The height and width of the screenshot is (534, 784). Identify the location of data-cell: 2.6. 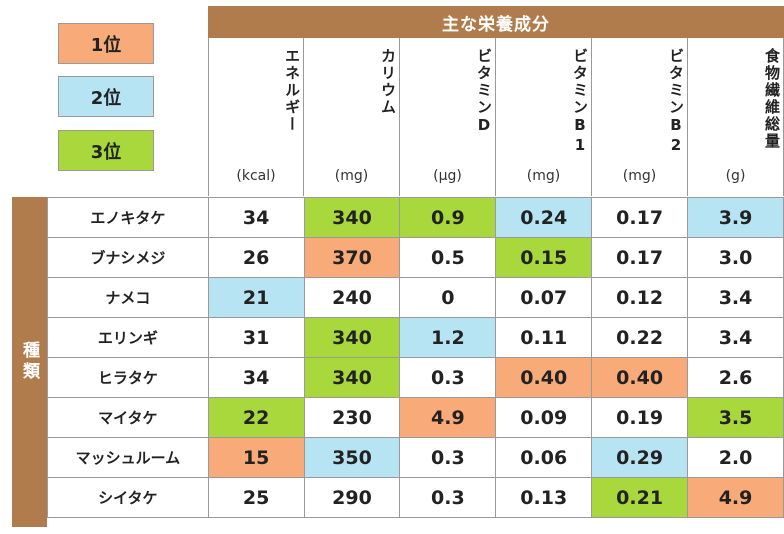
(735, 377).